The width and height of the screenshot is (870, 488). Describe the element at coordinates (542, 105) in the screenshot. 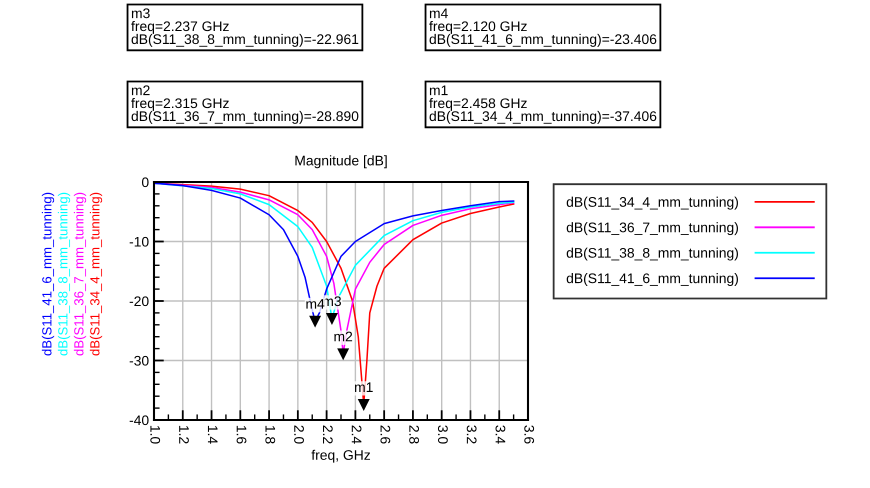

I see `text: m1 freq=2.458 GHz dB(S11_34_4_mm_tunning)=-37.406` at that location.